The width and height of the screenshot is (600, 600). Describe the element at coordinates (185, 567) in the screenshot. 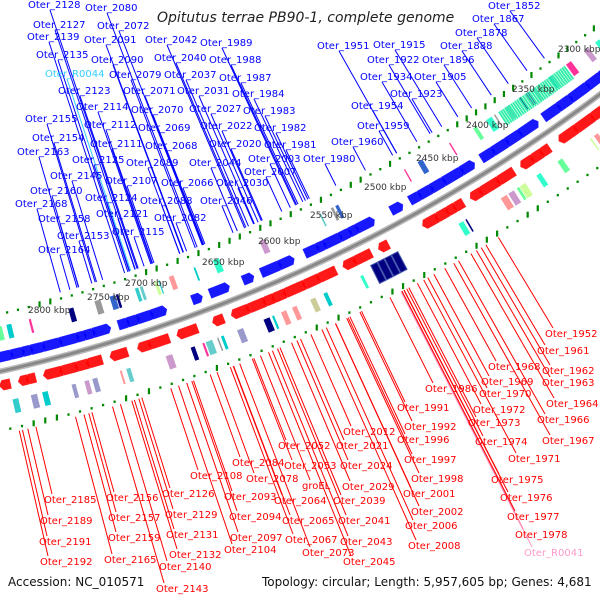

I see `gene-label: Oter_2140` at that location.